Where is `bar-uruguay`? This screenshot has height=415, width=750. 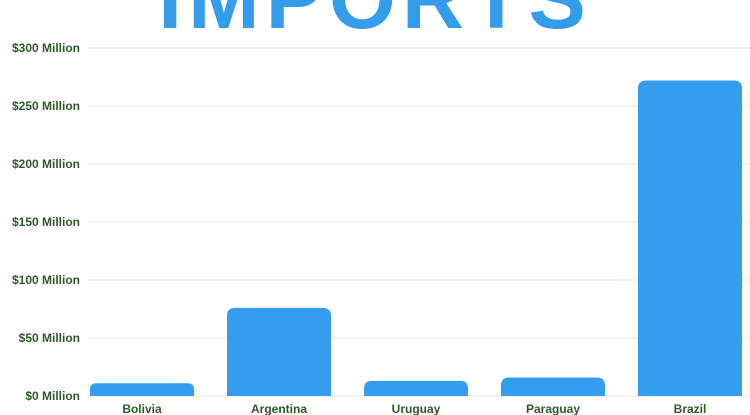
bar-uruguay is located at coordinates (416, 388).